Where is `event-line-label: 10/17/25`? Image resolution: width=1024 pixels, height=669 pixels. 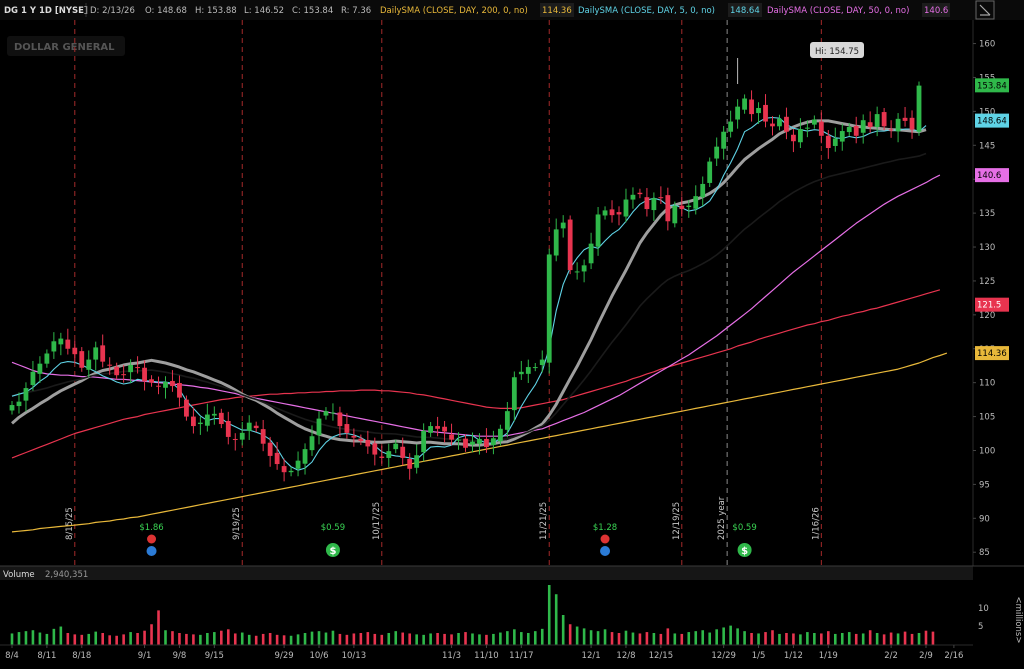
event-line-label: 10/17/25 is located at coordinates (377, 521).